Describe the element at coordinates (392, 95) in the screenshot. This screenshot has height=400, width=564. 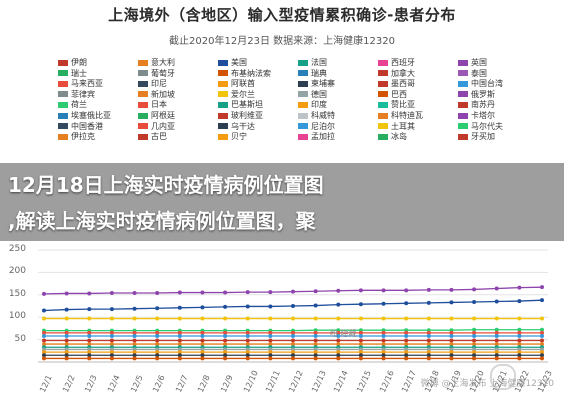
I see `legend-item: 巴西` at that location.